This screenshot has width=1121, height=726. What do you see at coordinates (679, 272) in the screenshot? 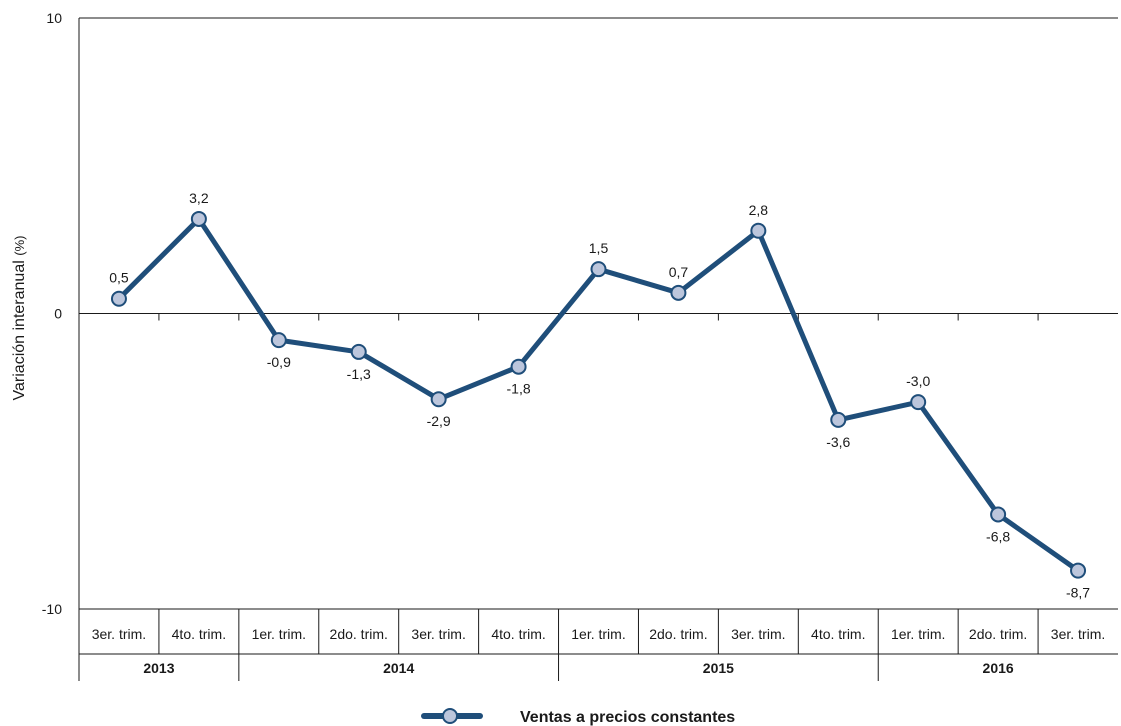
I see `data-label: 0,7` at bounding box center [679, 272].